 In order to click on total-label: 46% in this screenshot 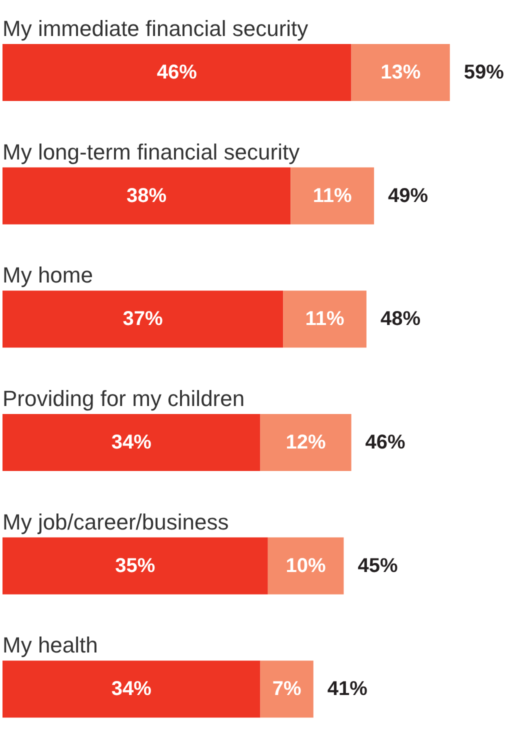, I will do `click(385, 443)`.